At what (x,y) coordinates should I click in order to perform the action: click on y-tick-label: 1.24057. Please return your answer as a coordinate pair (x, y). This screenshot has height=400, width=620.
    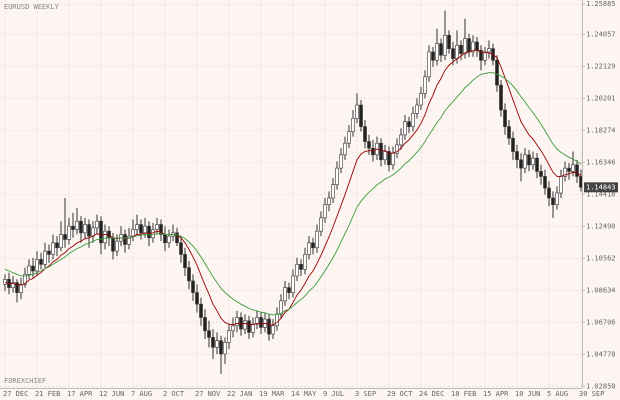
    Looking at the image, I should click on (601, 34).